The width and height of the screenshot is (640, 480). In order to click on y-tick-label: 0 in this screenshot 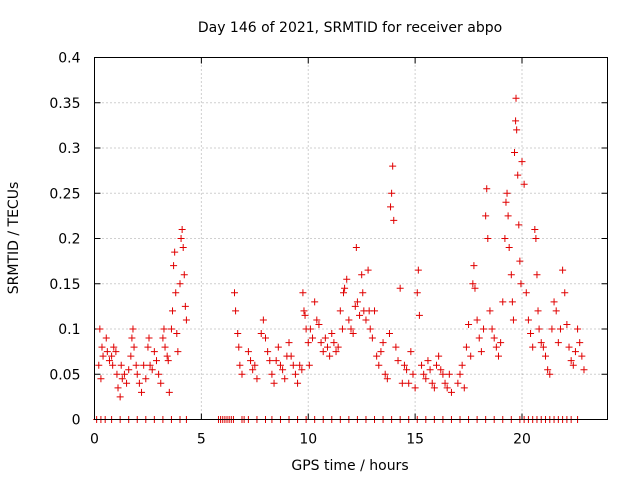, I will do `click(76, 421)`.